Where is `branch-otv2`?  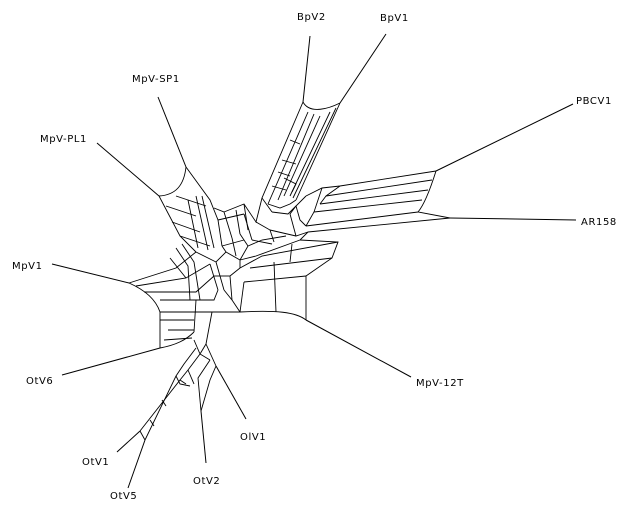 branch-otv2 is located at coordinates (203, 437).